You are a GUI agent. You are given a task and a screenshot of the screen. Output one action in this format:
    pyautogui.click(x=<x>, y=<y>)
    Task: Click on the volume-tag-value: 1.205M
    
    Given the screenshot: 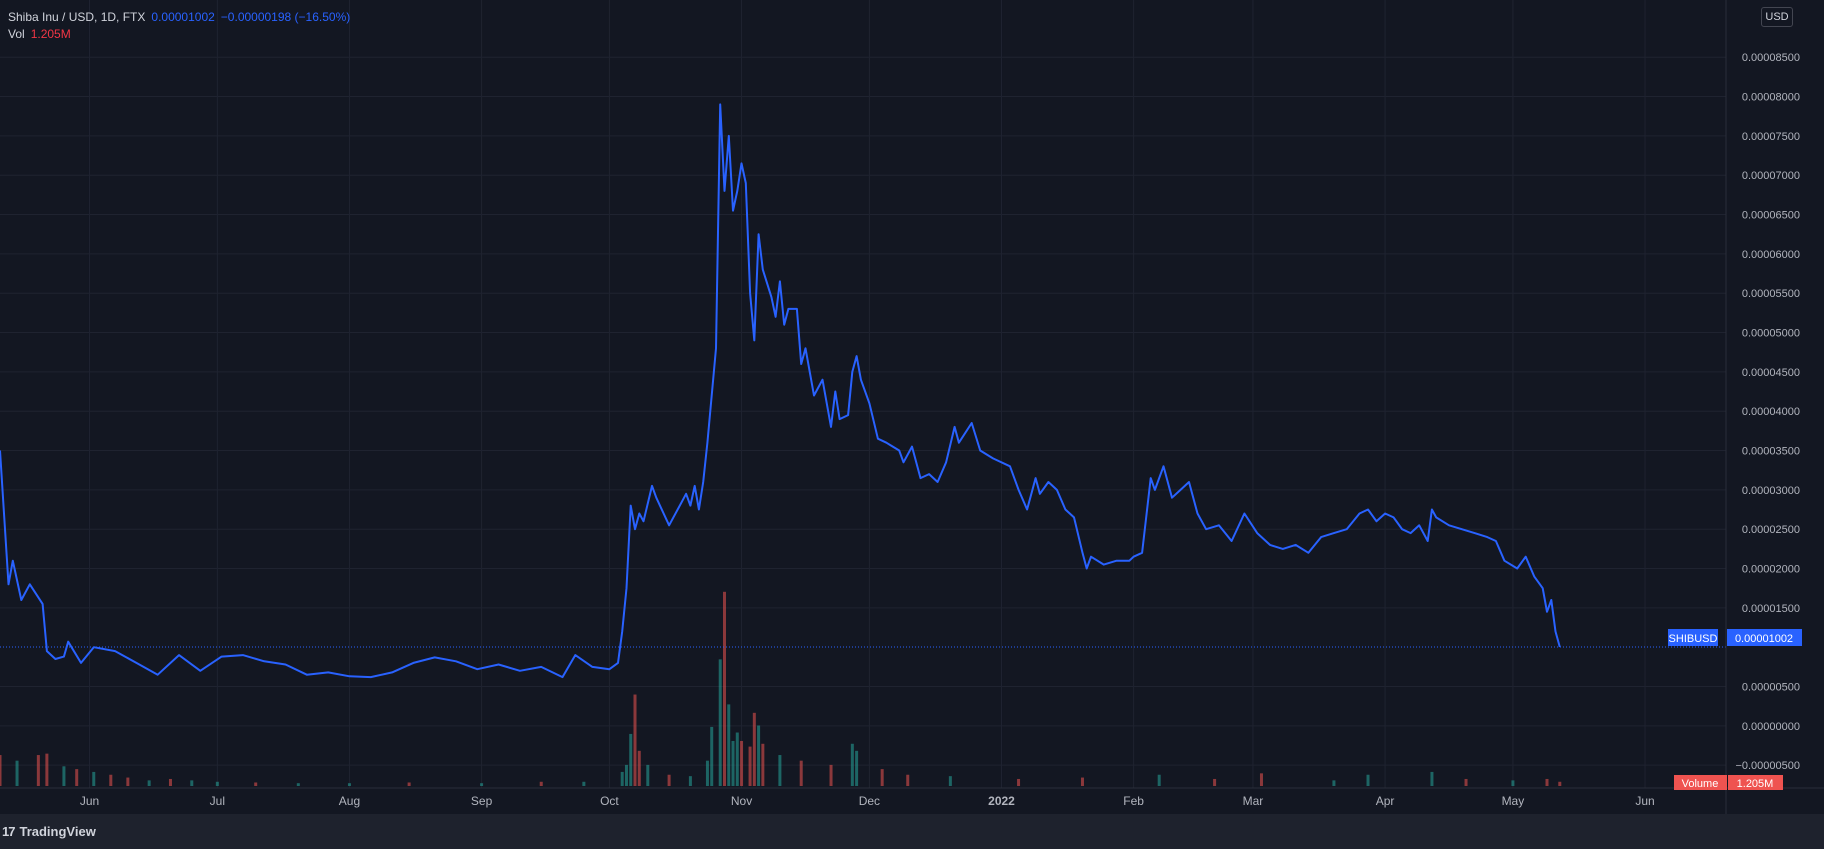 What is the action you would take?
    pyautogui.click(x=1755, y=784)
    